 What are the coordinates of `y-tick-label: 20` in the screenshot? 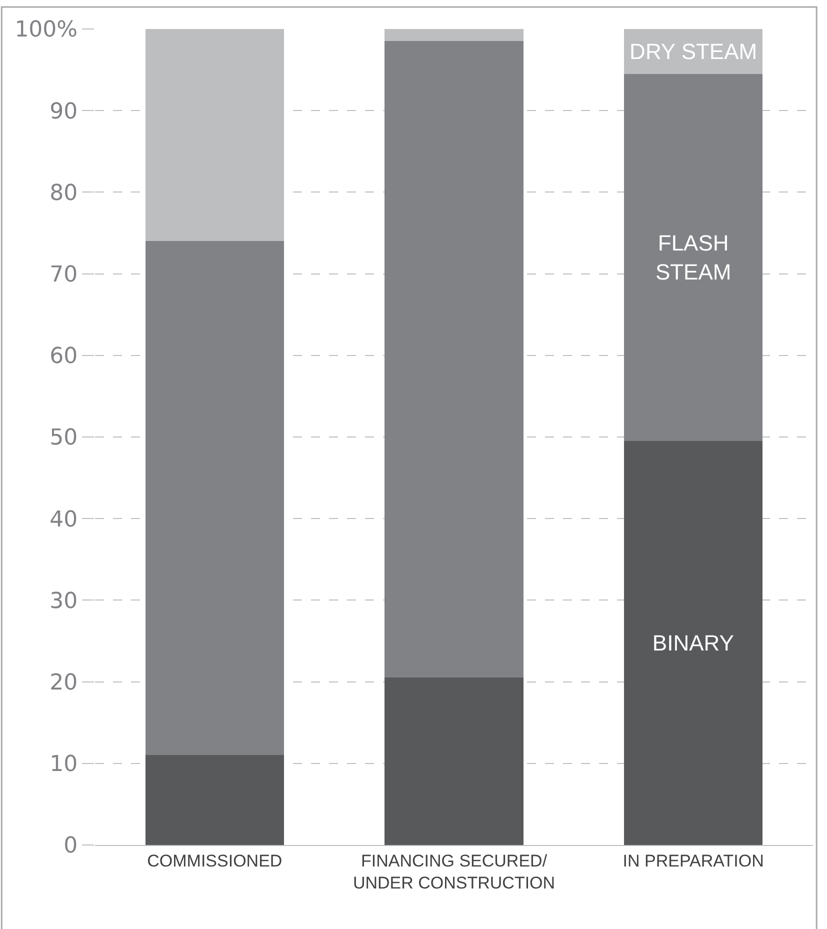 It's located at (64, 683).